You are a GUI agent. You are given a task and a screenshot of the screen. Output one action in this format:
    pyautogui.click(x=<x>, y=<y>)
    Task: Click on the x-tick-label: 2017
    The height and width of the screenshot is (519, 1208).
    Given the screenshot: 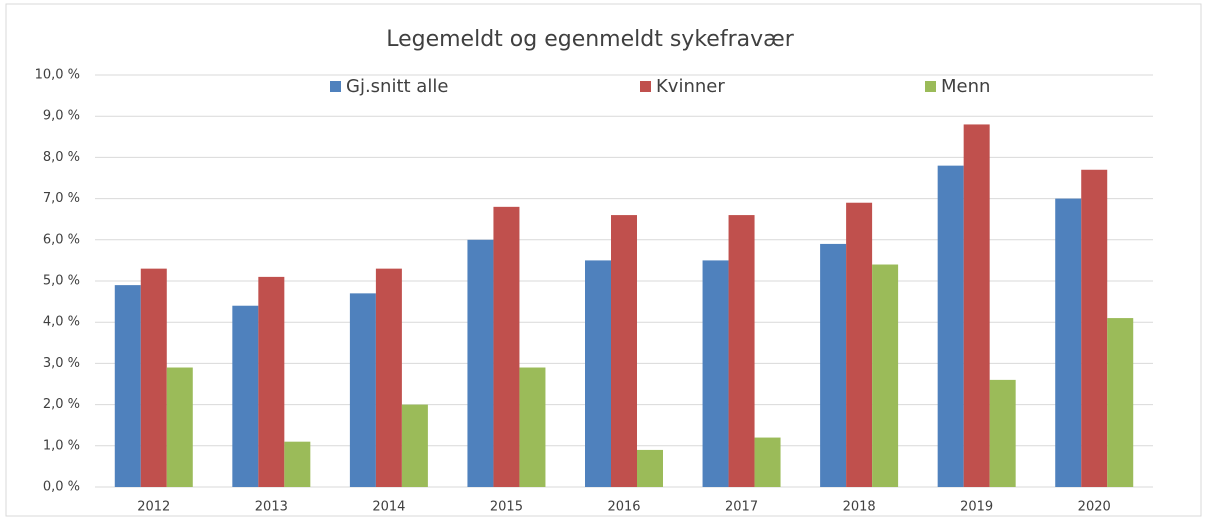 What is the action you would take?
    pyautogui.click(x=741, y=507)
    